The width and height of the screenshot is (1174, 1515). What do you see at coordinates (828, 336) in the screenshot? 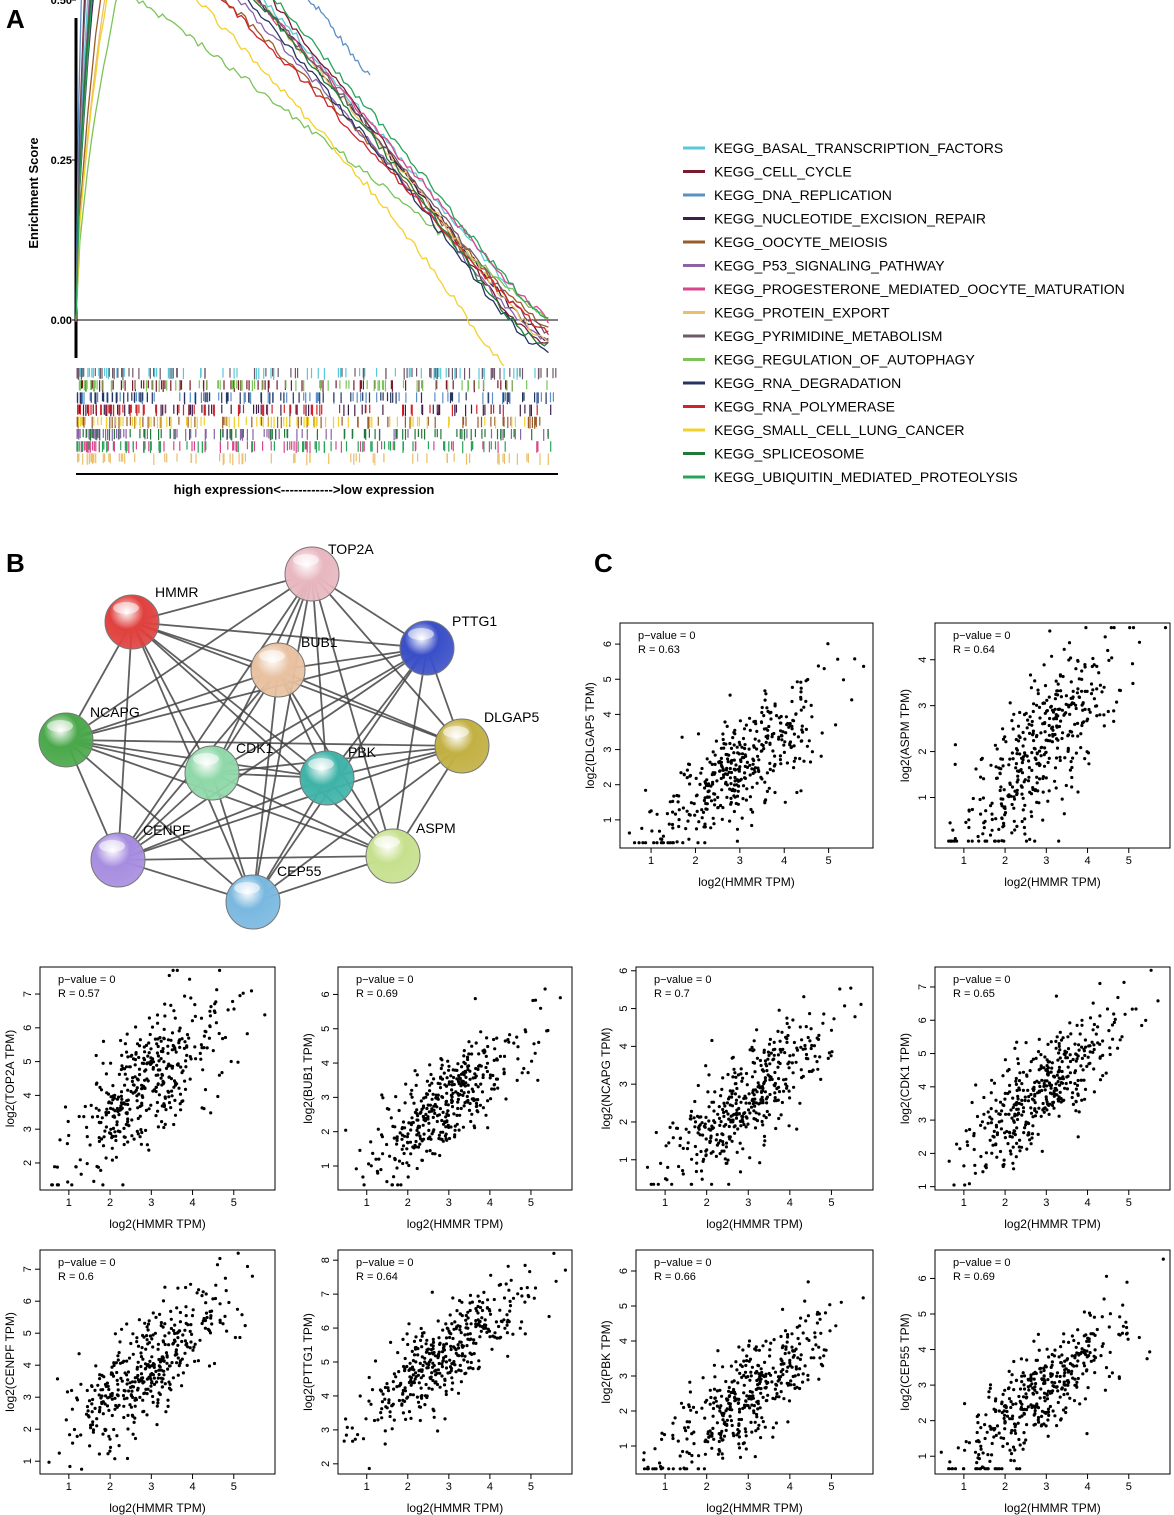
I see `legend-label: KEGG_PYRIMIDINE_METABOLISM` at bounding box center [828, 336].